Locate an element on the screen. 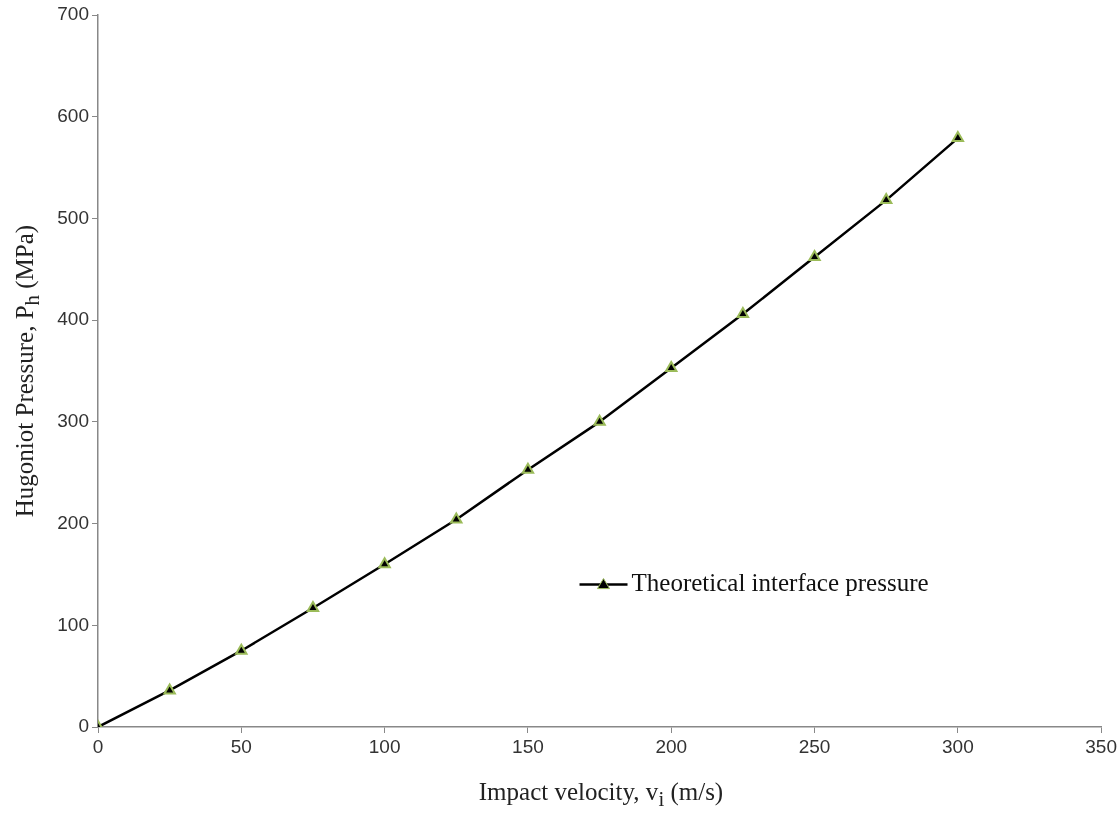 The height and width of the screenshot is (816, 1120). y-tick-label: 700 is located at coordinates (73, 14).